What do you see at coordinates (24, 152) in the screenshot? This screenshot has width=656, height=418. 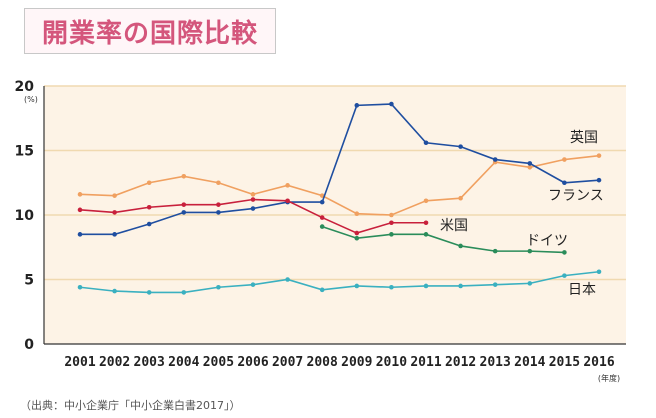 I see `y-tick-label: 15` at bounding box center [24, 152].